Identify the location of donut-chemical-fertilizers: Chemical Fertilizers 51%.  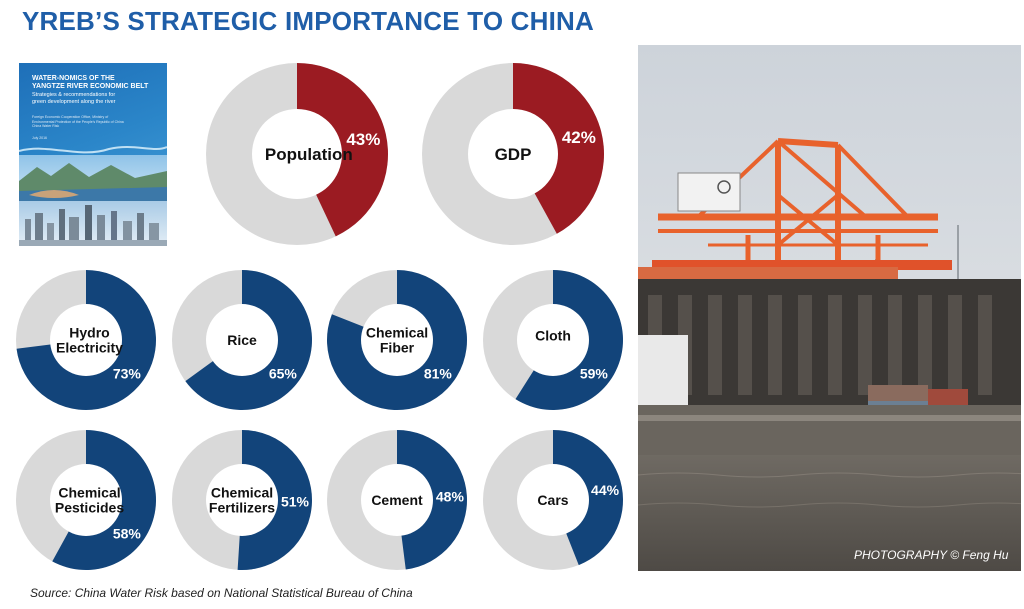
(242, 500).